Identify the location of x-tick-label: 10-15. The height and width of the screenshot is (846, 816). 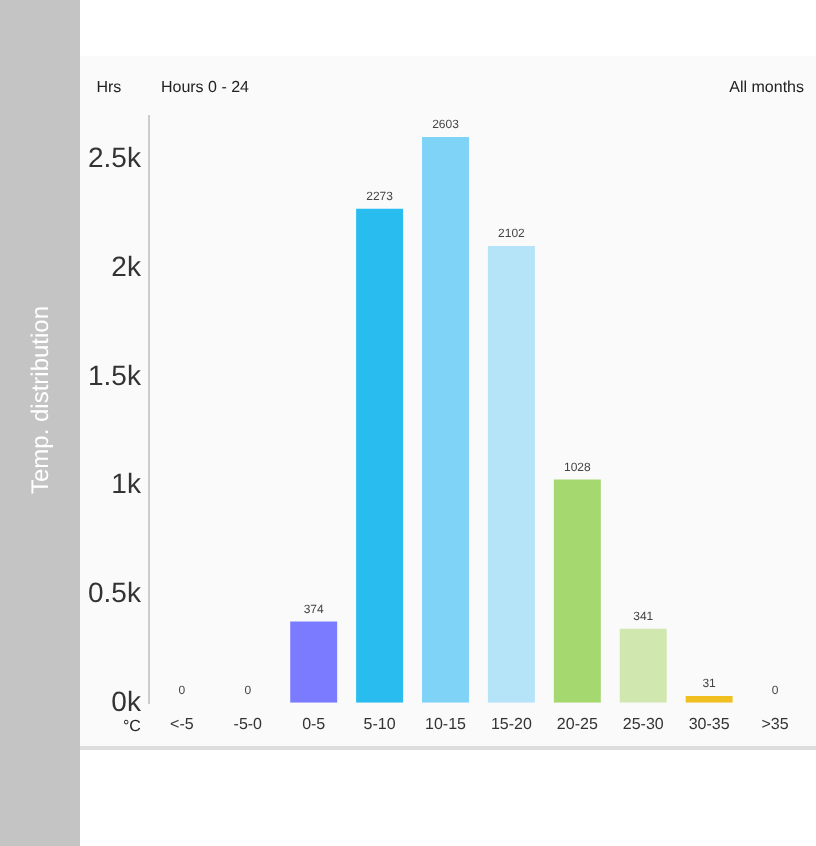
(446, 723).